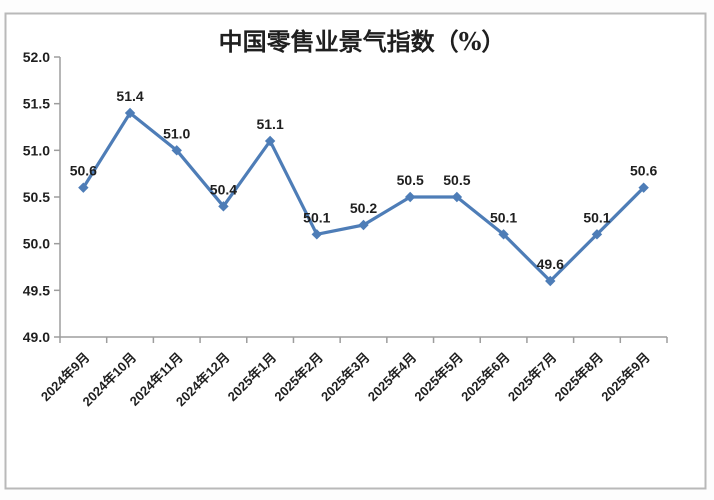 The image size is (714, 500). I want to click on y-tick-label: 50.0, so click(36, 244).